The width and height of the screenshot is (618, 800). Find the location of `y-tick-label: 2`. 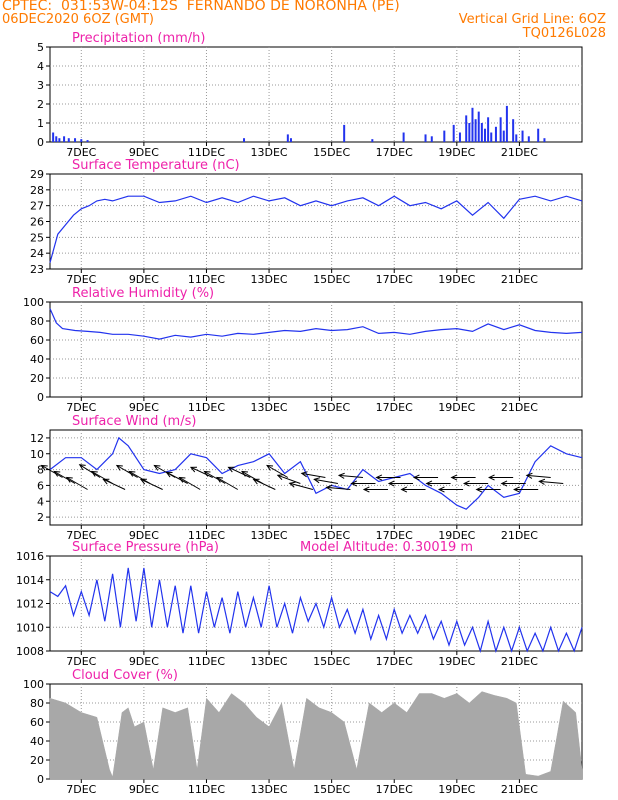

y-tick-label: 2 is located at coordinates (40, 104).